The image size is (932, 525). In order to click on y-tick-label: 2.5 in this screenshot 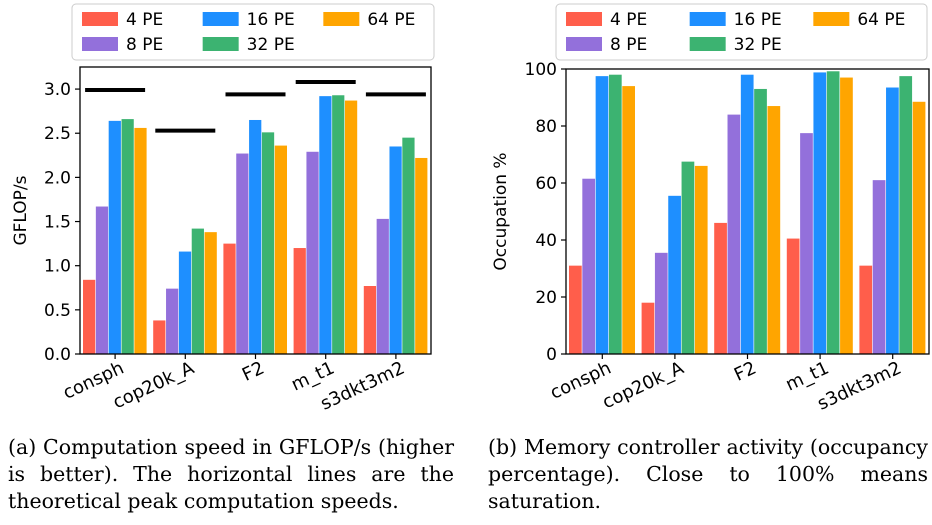, I will do `click(57, 134)`.